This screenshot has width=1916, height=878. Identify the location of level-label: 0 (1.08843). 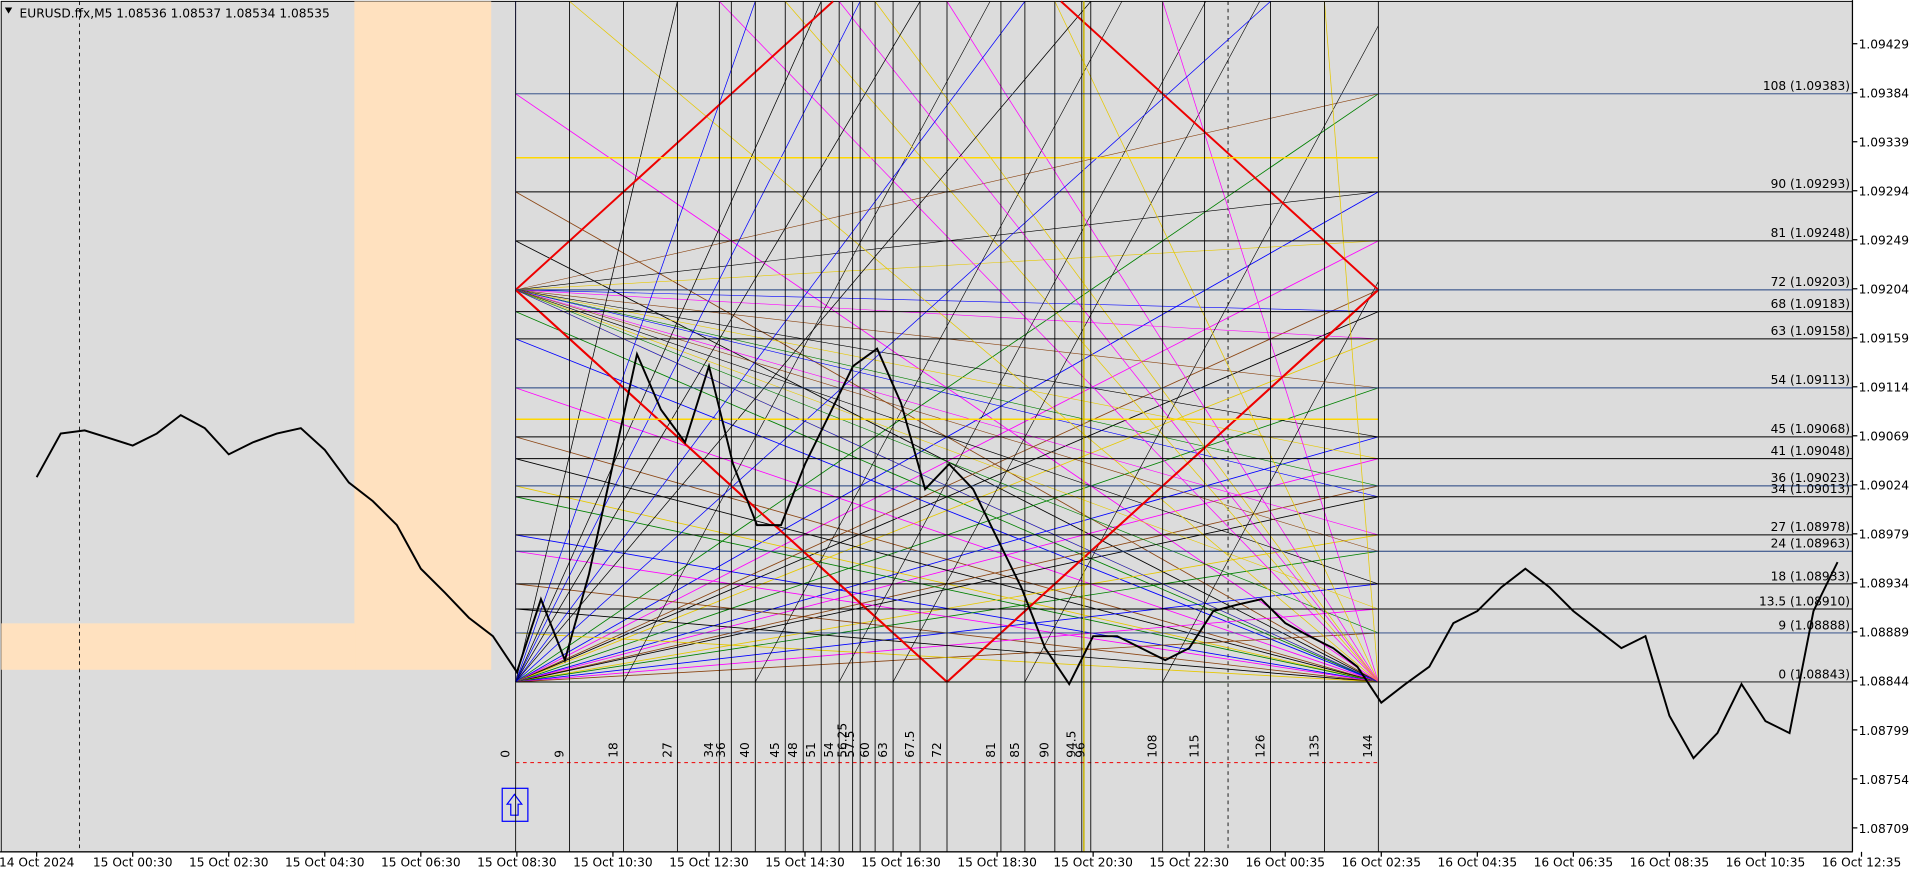
(1814, 674).